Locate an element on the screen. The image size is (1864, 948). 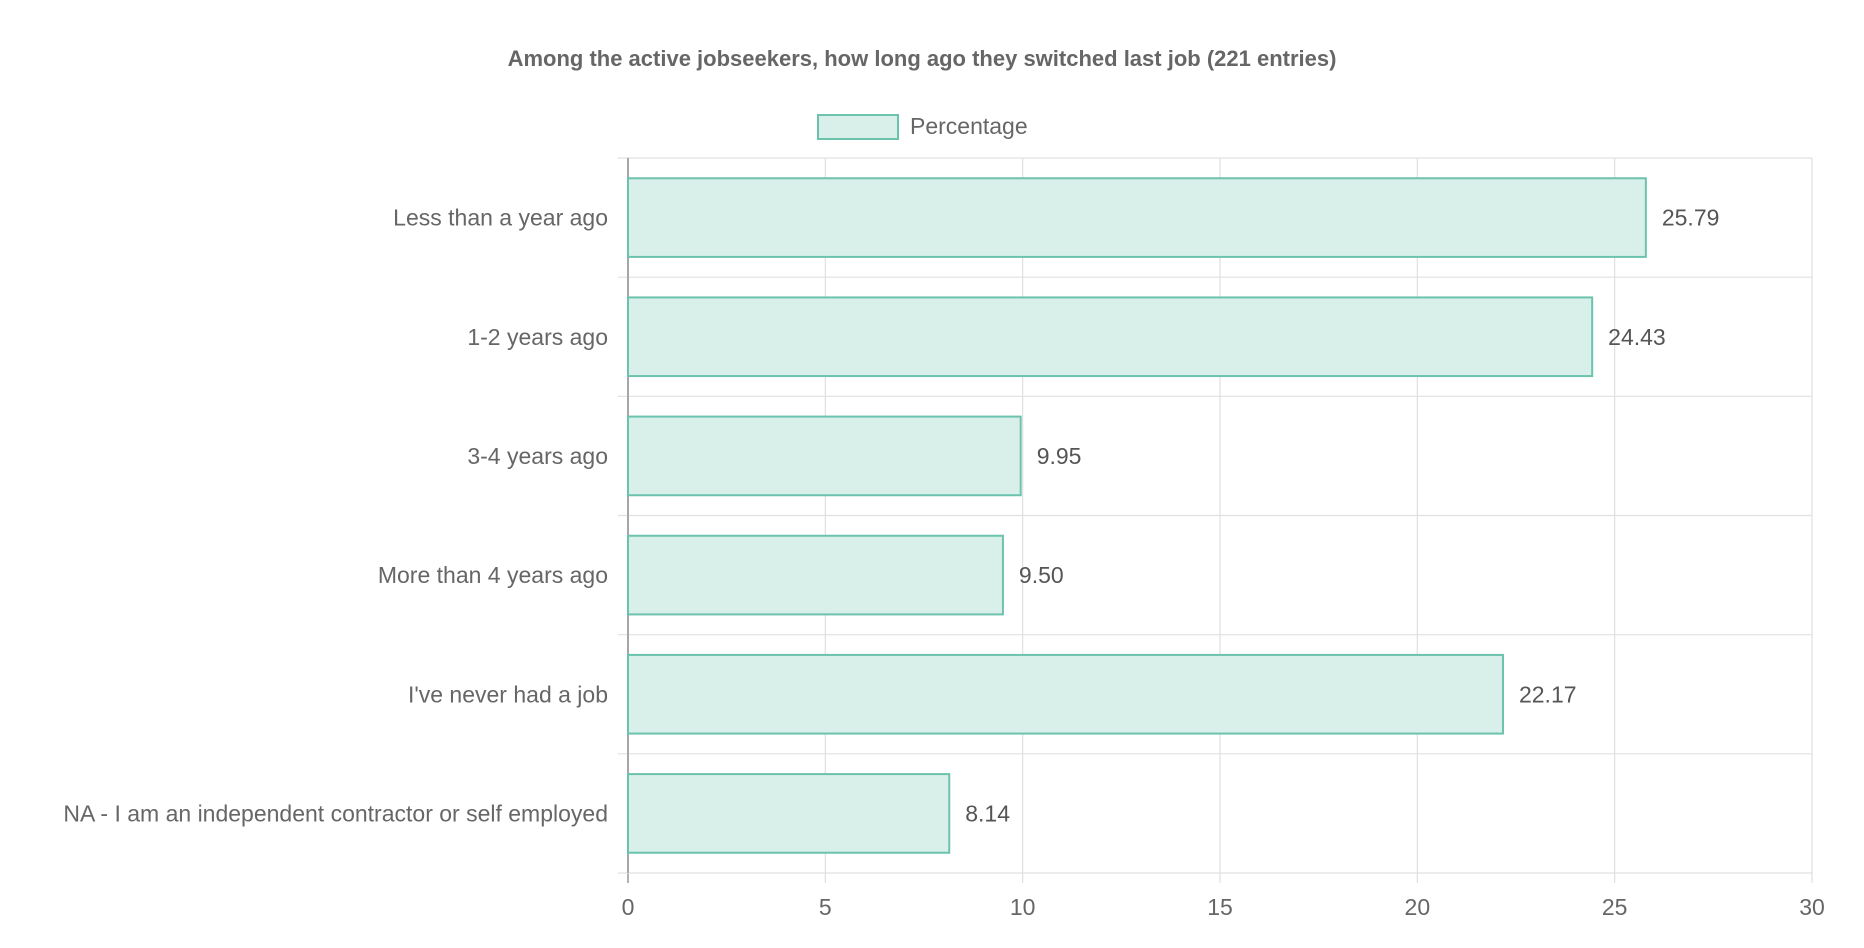
x-axis-ticks: 0 5 10 15 20 25 30 is located at coordinates (1223, 907).